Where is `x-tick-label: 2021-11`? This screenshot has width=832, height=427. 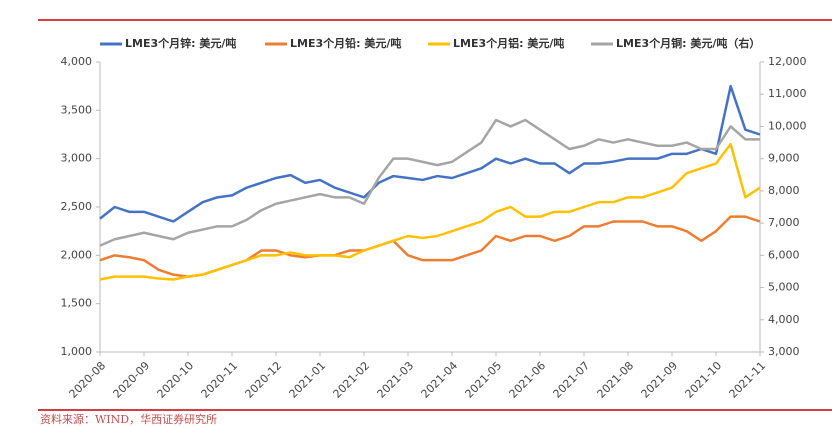
x-tick-label: 2021-11 is located at coordinates (748, 380).